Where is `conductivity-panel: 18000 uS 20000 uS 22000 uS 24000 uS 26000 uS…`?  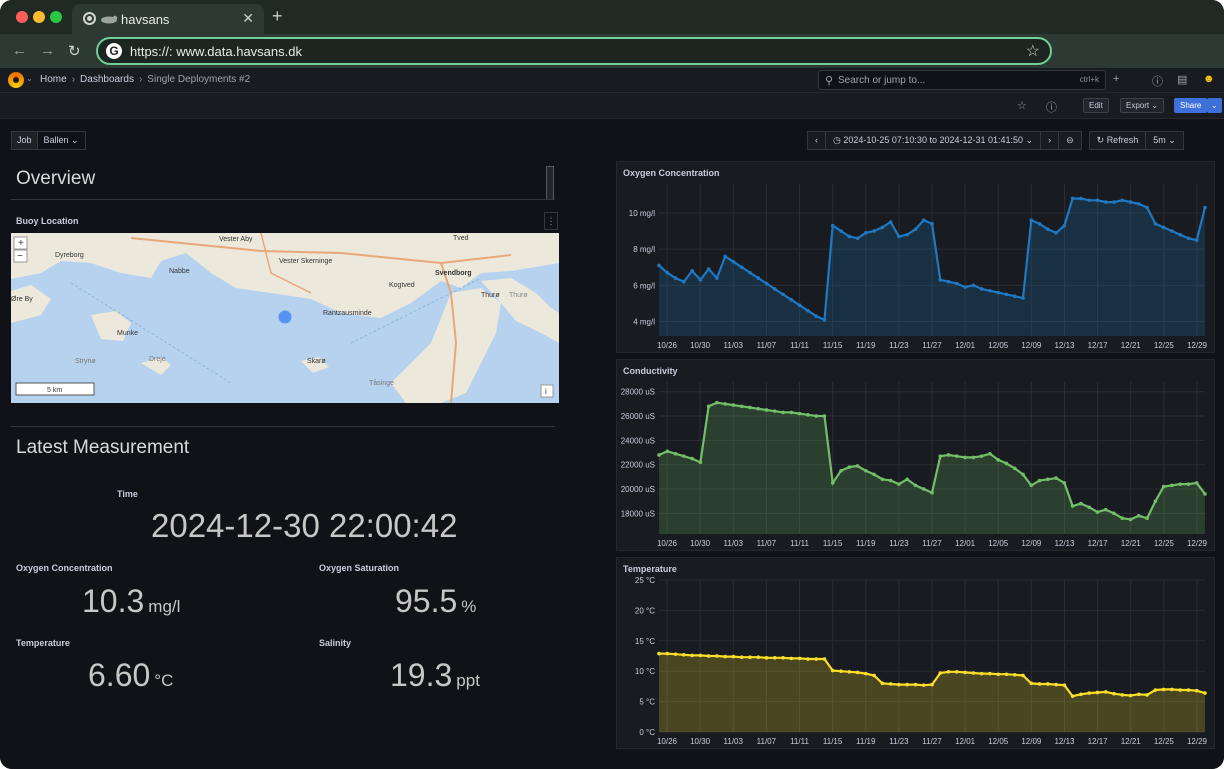
conductivity-panel: 18000 uS 20000 uS 22000 uS 24000 uS 26000 uS… is located at coordinates (915, 455).